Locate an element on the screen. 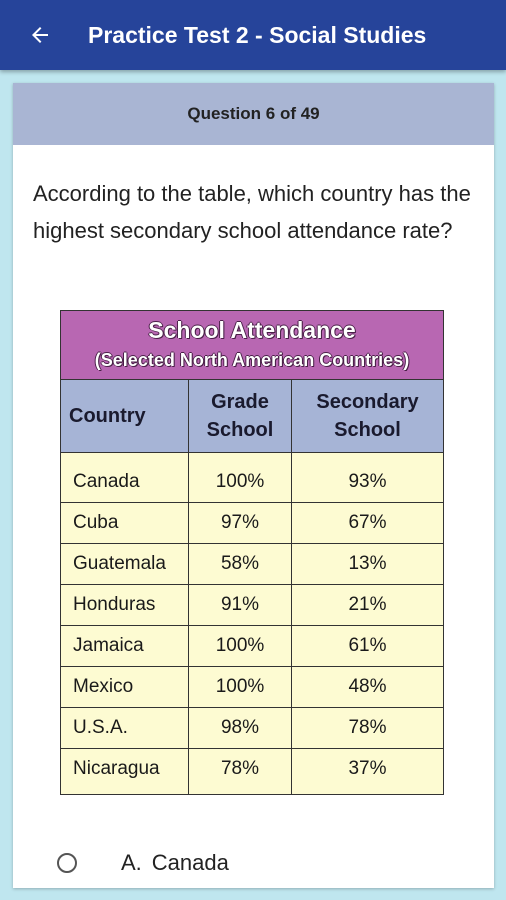 This screenshot has height=900, width=506. secondary-cell: 78% is located at coordinates (367, 728).